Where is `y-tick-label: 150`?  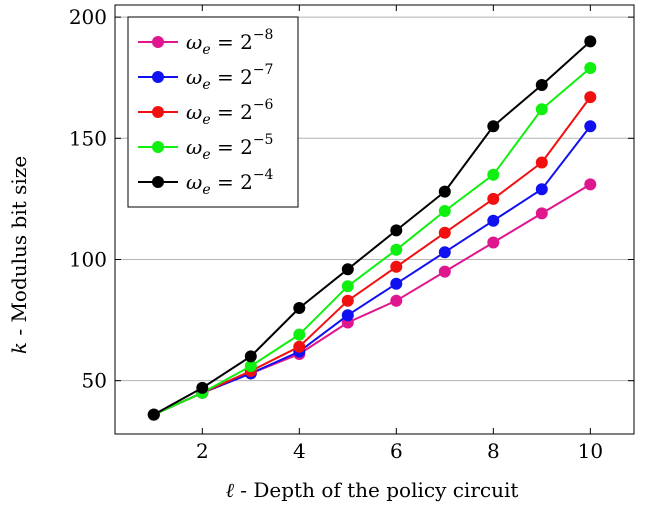 y-tick-label: 150 is located at coordinates (88, 138).